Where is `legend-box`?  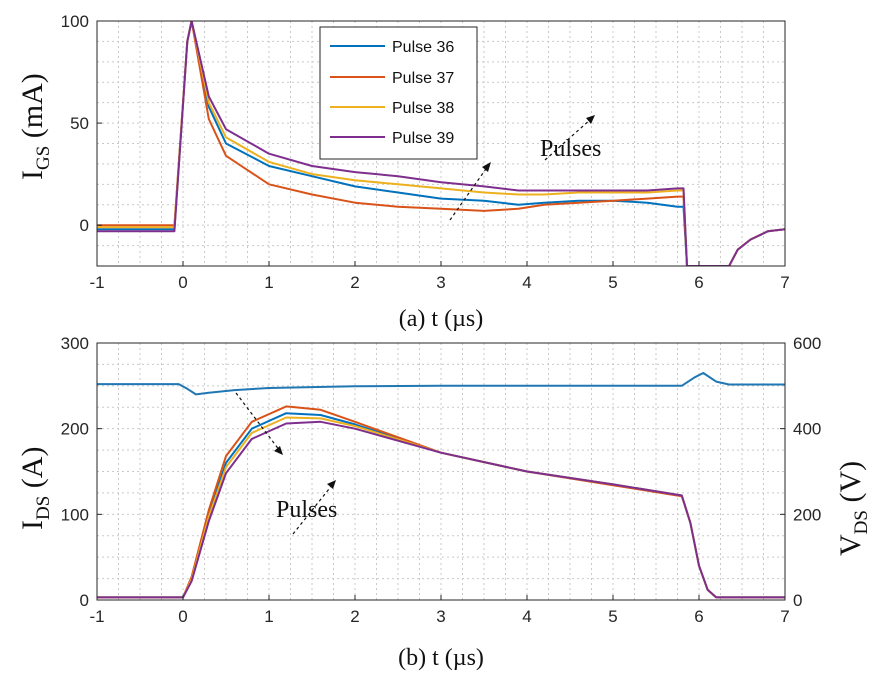
legend-box is located at coordinates (398, 93).